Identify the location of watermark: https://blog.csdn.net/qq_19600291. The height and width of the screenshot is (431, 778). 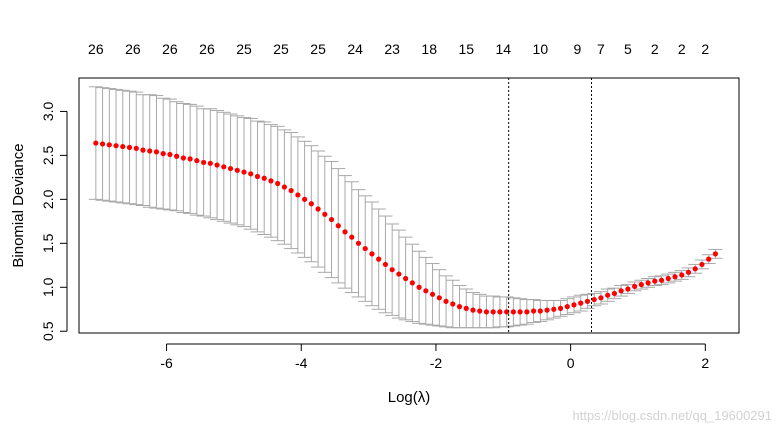
(672, 415).